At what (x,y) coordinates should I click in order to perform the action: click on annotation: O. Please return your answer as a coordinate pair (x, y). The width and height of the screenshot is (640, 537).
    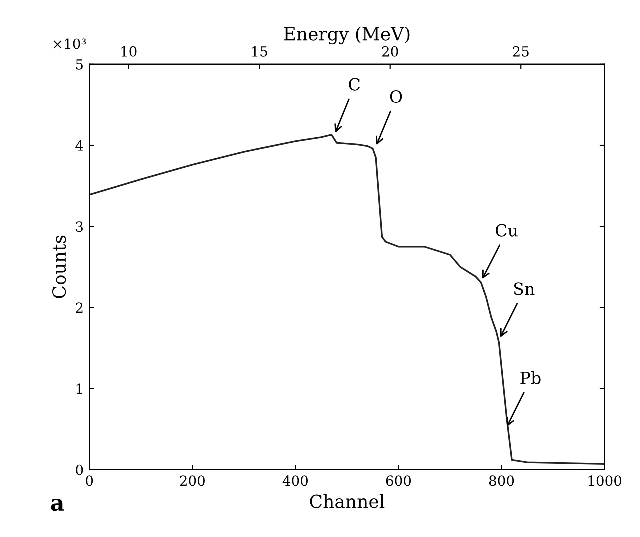
    Looking at the image, I should click on (396, 97).